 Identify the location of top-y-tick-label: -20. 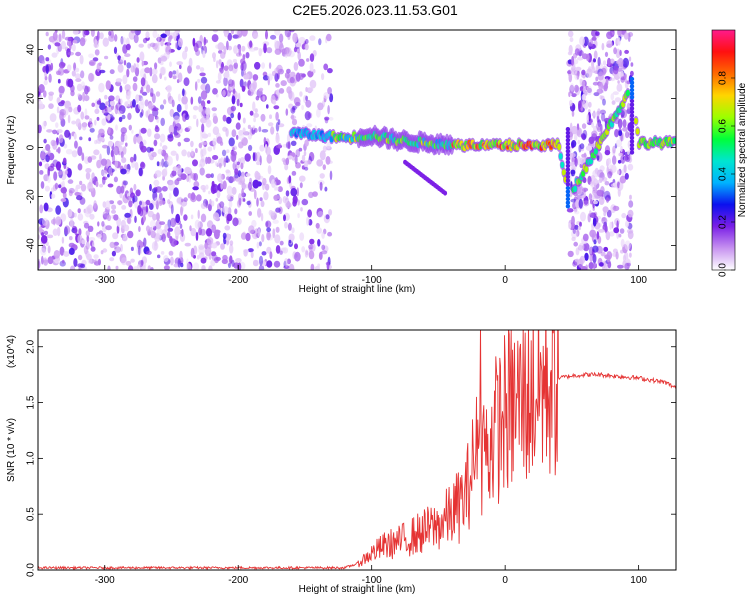
(31, 196).